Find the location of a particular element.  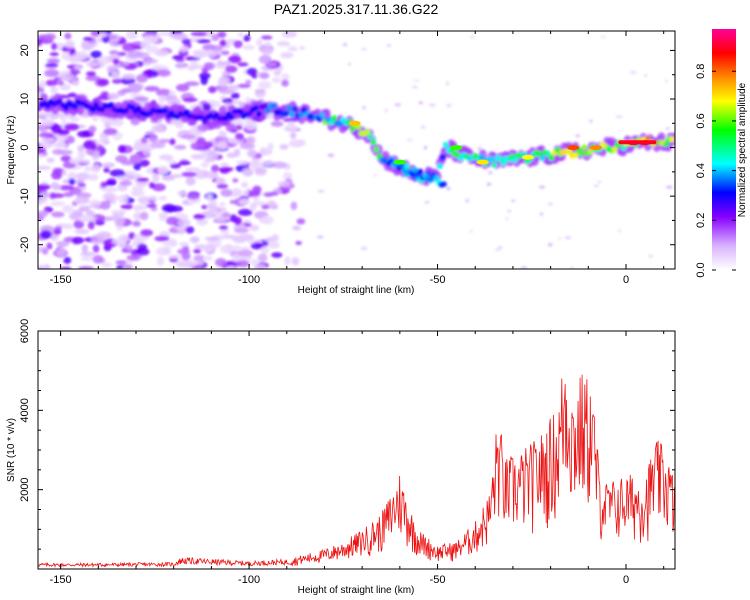

snr-x-axis-label: Height of straight line (km) is located at coordinates (356, 590).